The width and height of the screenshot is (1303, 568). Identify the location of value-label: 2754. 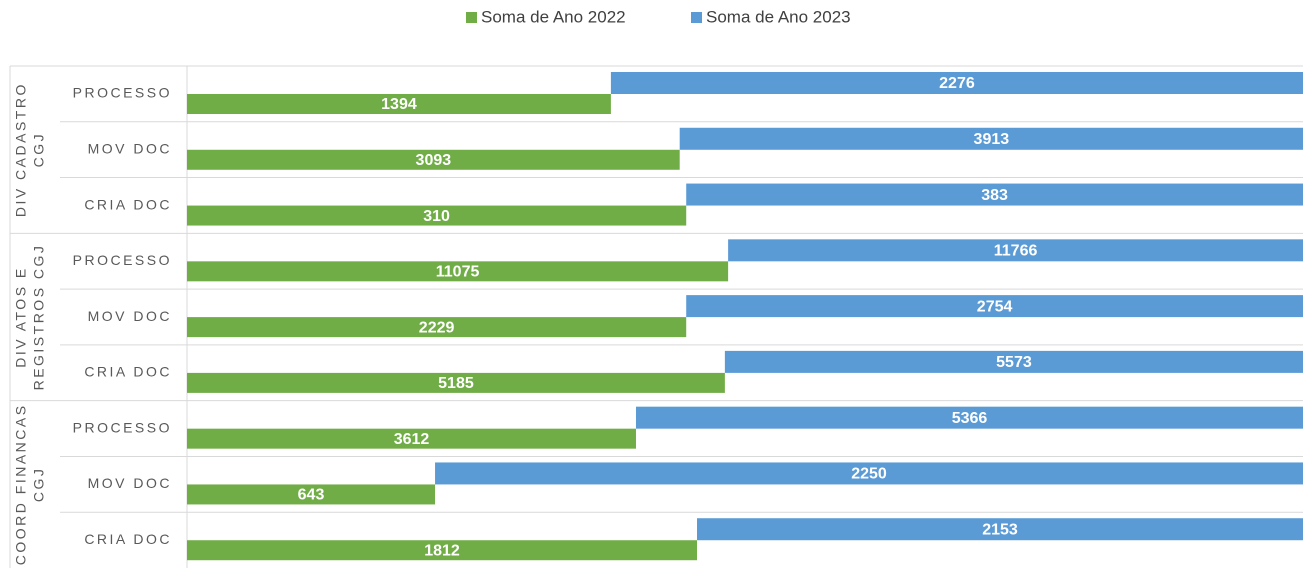
(995, 306).